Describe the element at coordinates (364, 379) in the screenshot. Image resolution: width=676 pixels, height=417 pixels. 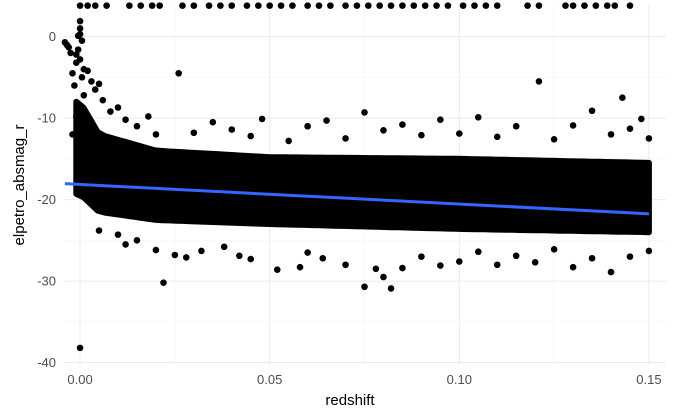
I see `x-axis-ticks: 0.00 0.05 0.10 0.15` at that location.